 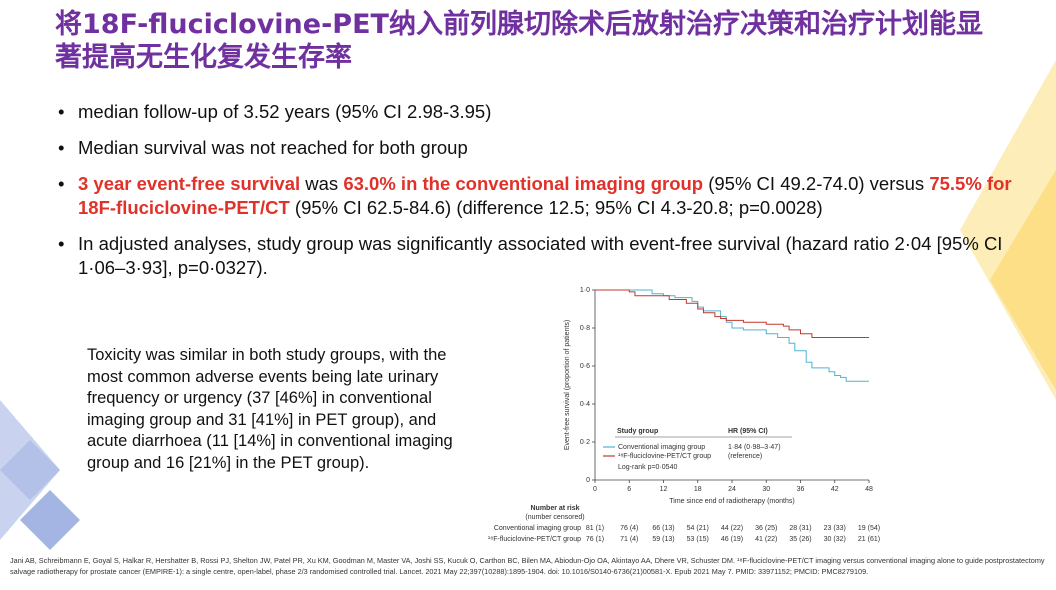 What do you see at coordinates (698, 489) in the screenshot?
I see `x-tick-label: 18` at bounding box center [698, 489].